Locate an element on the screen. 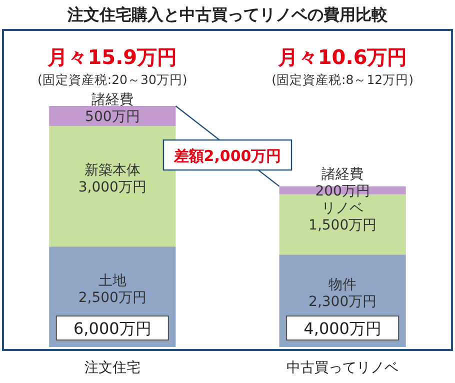 The height and width of the screenshot is (383, 455). data-label: 200万円 is located at coordinates (342, 191).